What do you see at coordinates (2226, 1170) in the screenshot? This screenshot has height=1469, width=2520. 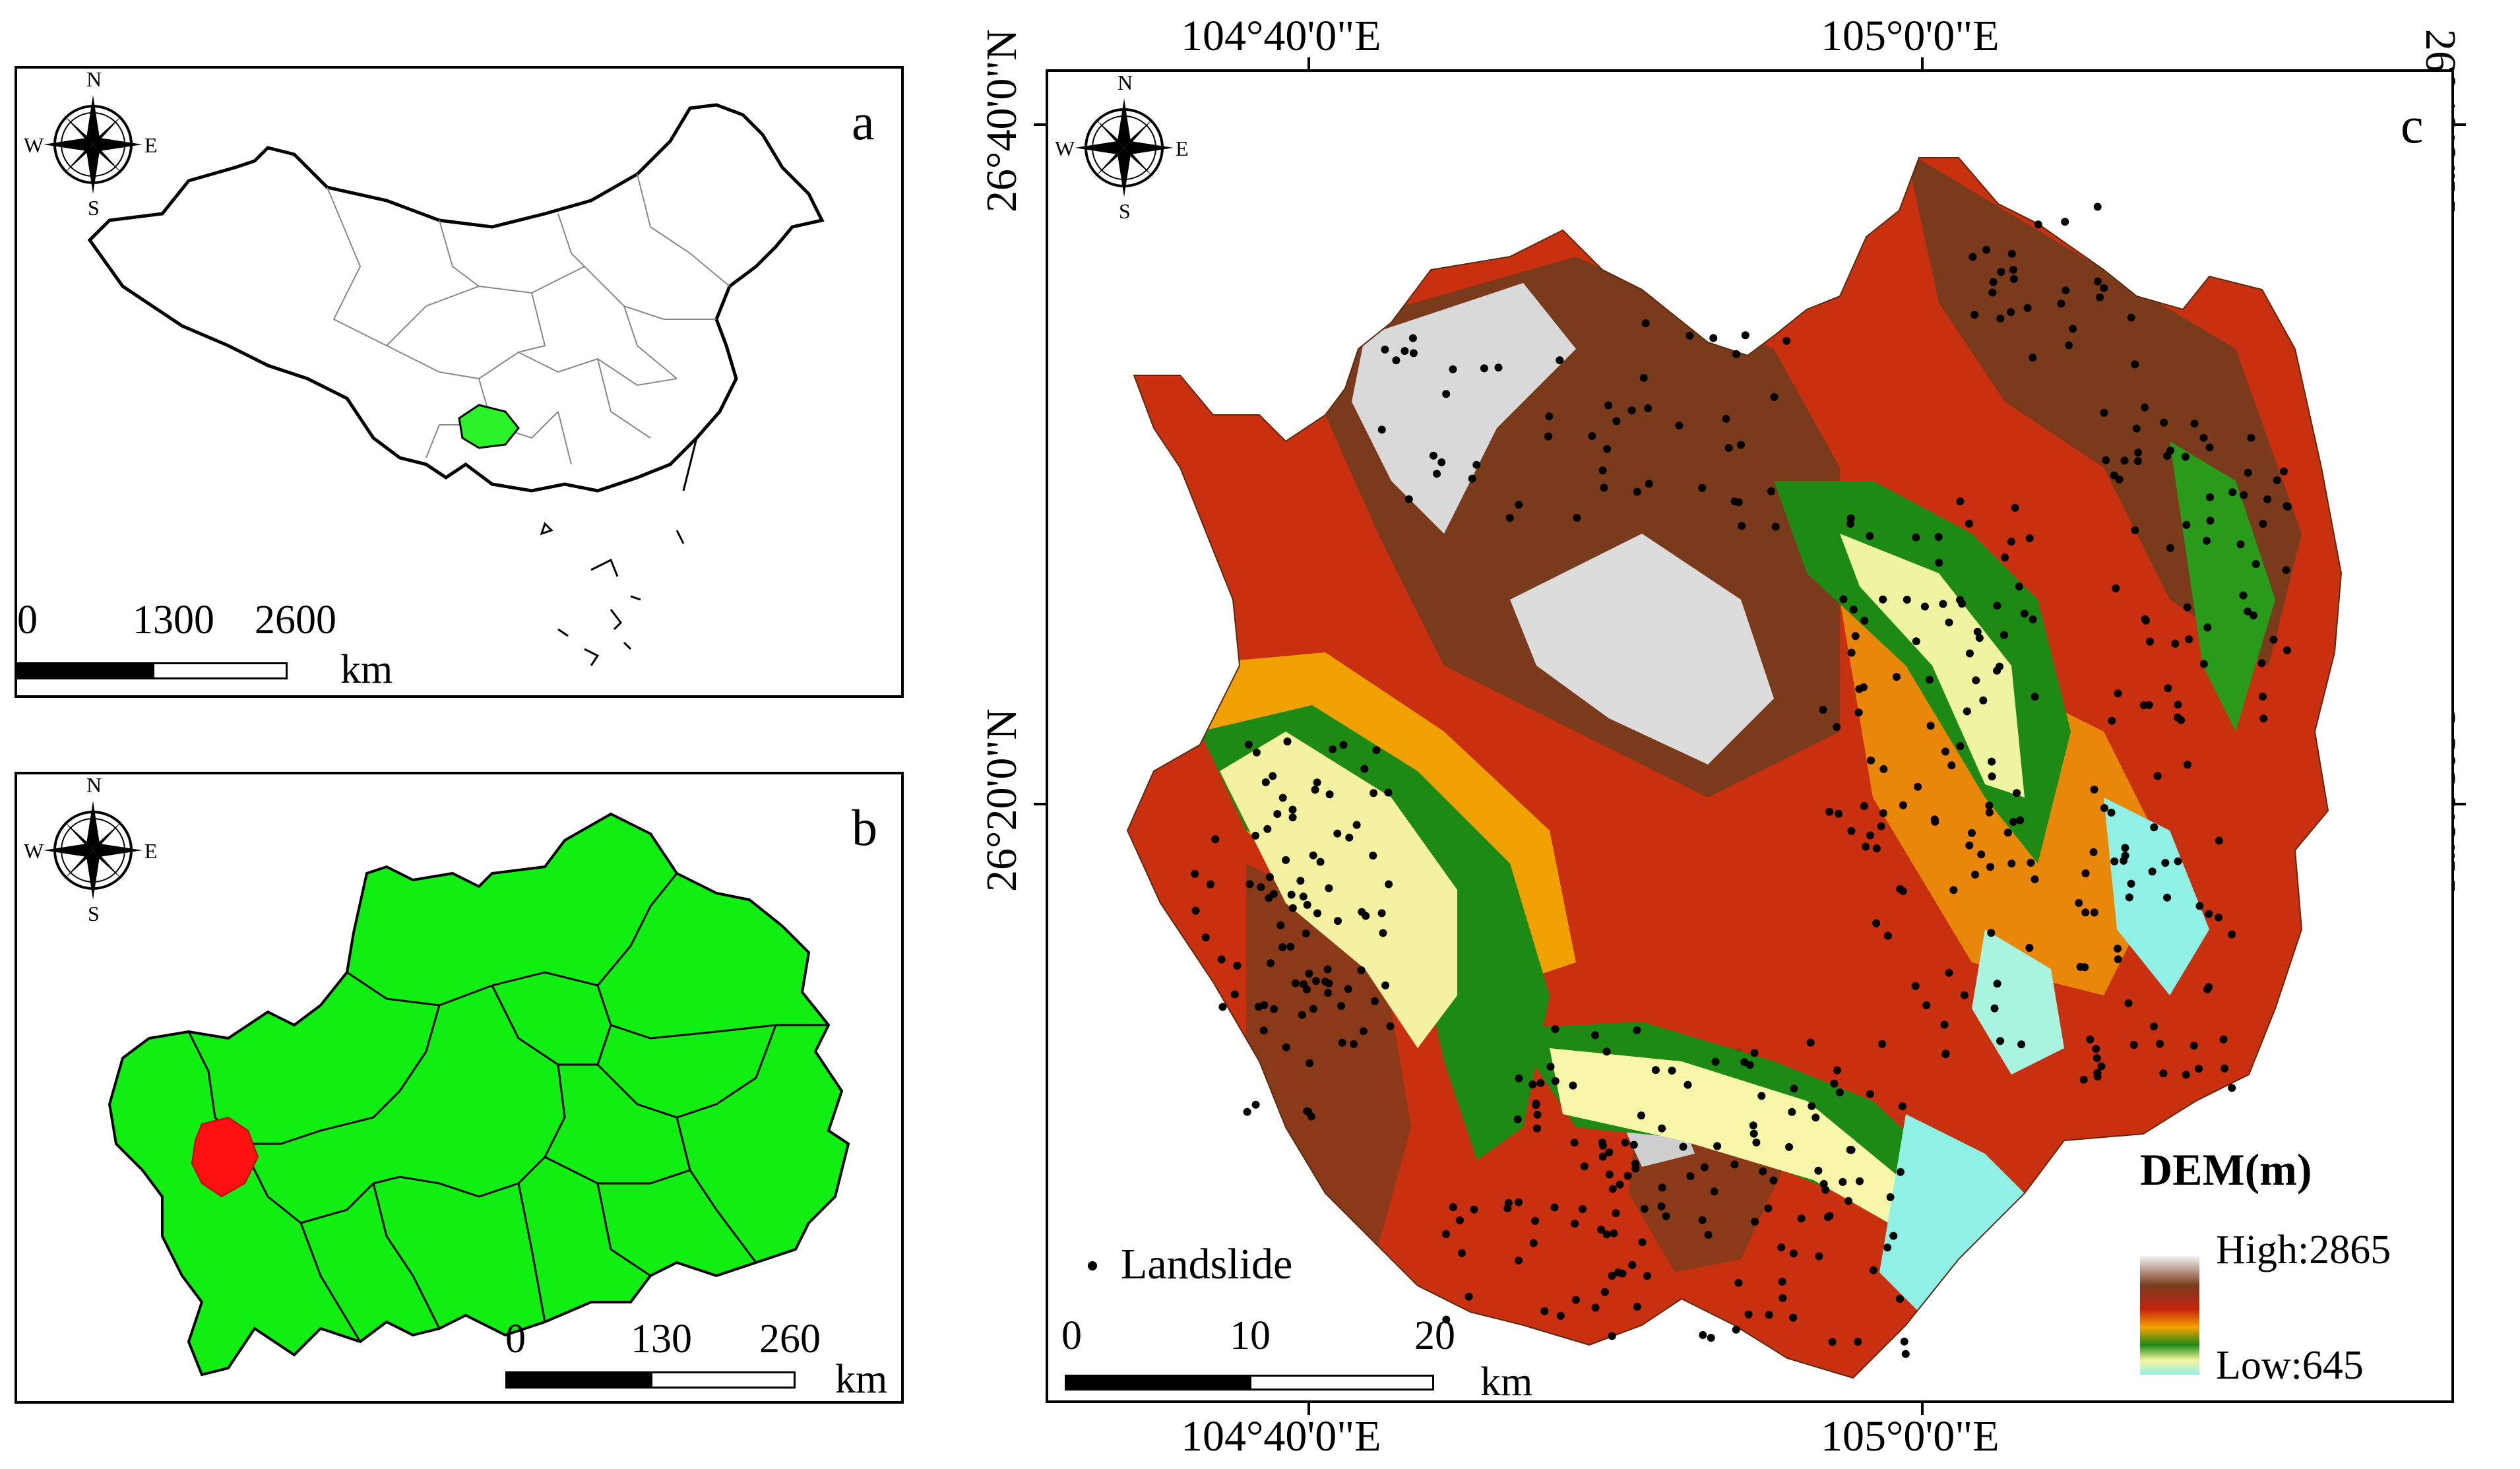 I see `dem-legend-title: DEM(m)` at bounding box center [2226, 1170].